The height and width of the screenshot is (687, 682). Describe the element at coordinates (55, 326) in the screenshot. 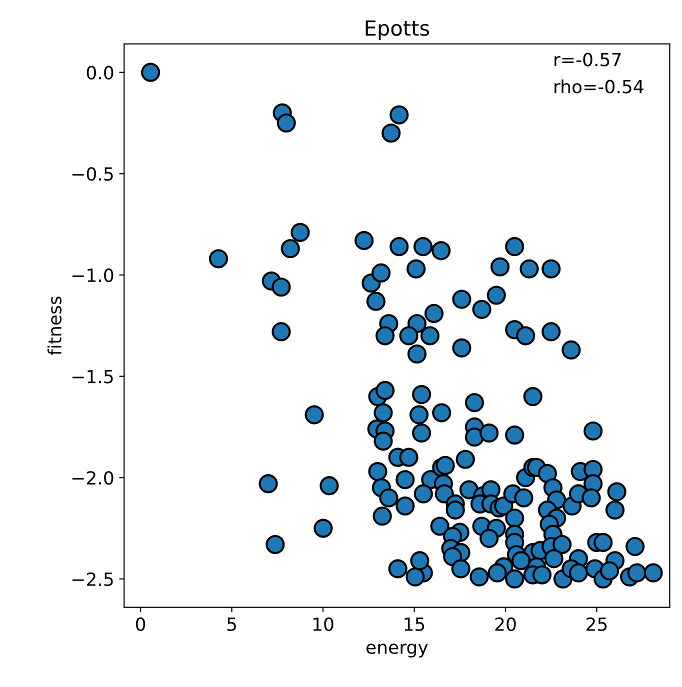

I see `y-axis-title: fitness` at that location.